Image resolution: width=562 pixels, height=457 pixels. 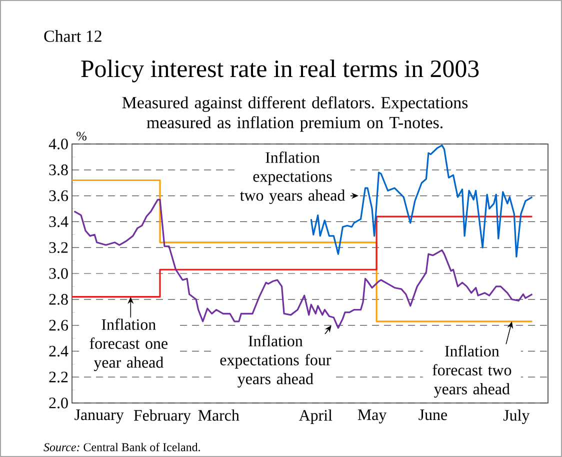 What do you see at coordinates (129, 345) in the screenshot?
I see `annotation: Inflation forecast one year ahead` at bounding box center [129, 345].